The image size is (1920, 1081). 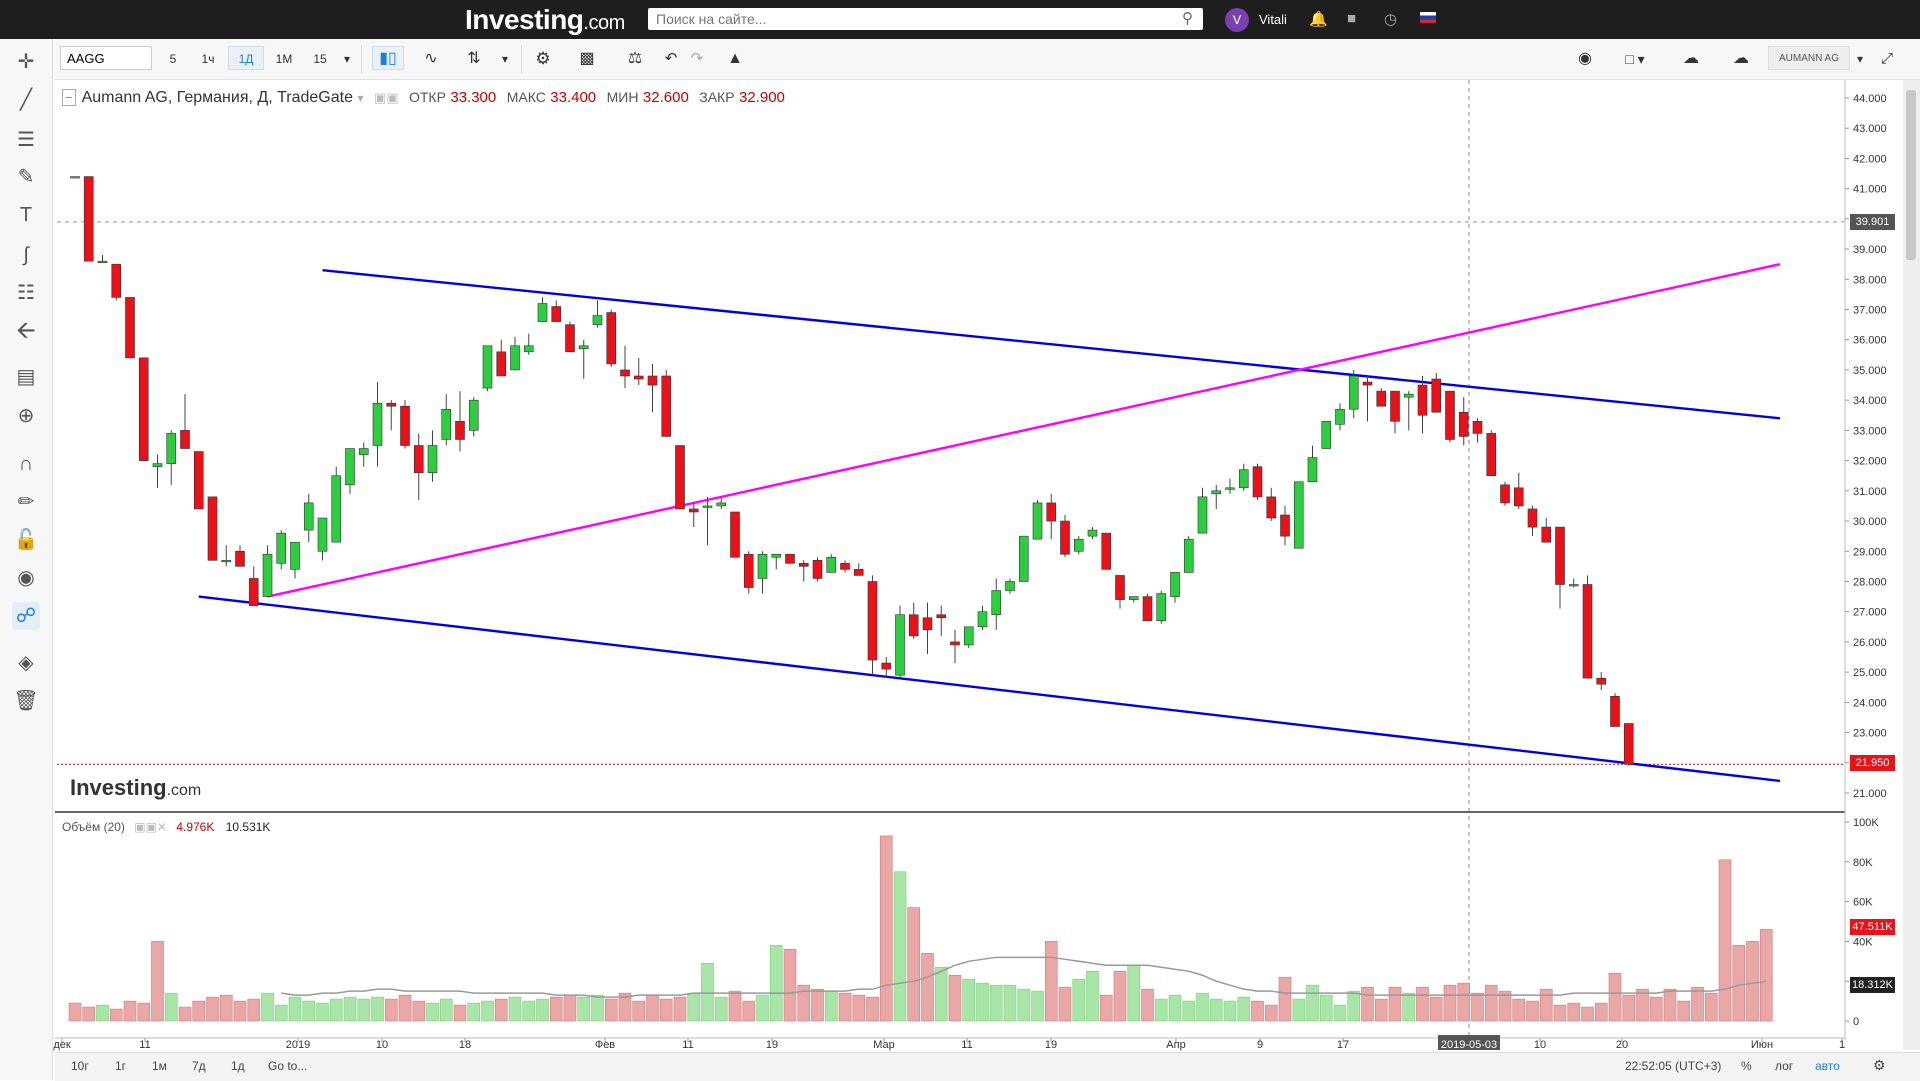 What do you see at coordinates (635, 58) in the screenshot?
I see `scale-icon: ⚖` at bounding box center [635, 58].